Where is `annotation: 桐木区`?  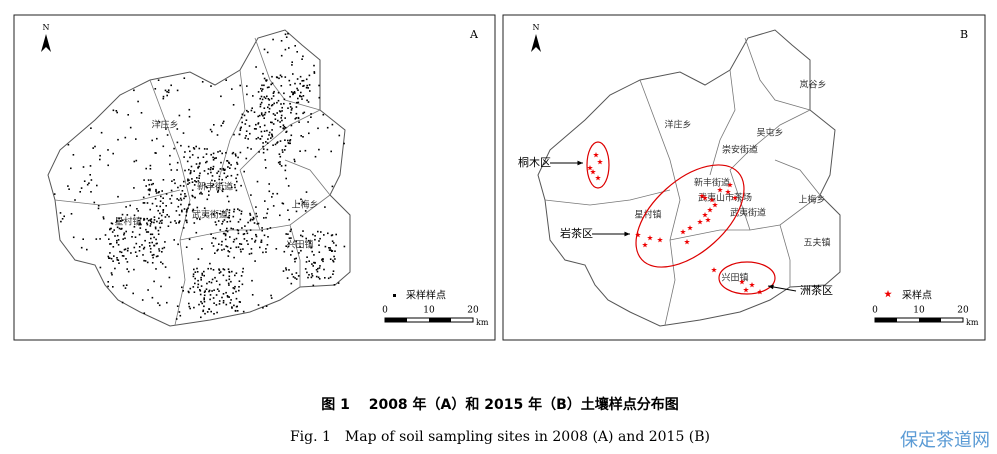 annotation: 桐木区 is located at coordinates (534, 162).